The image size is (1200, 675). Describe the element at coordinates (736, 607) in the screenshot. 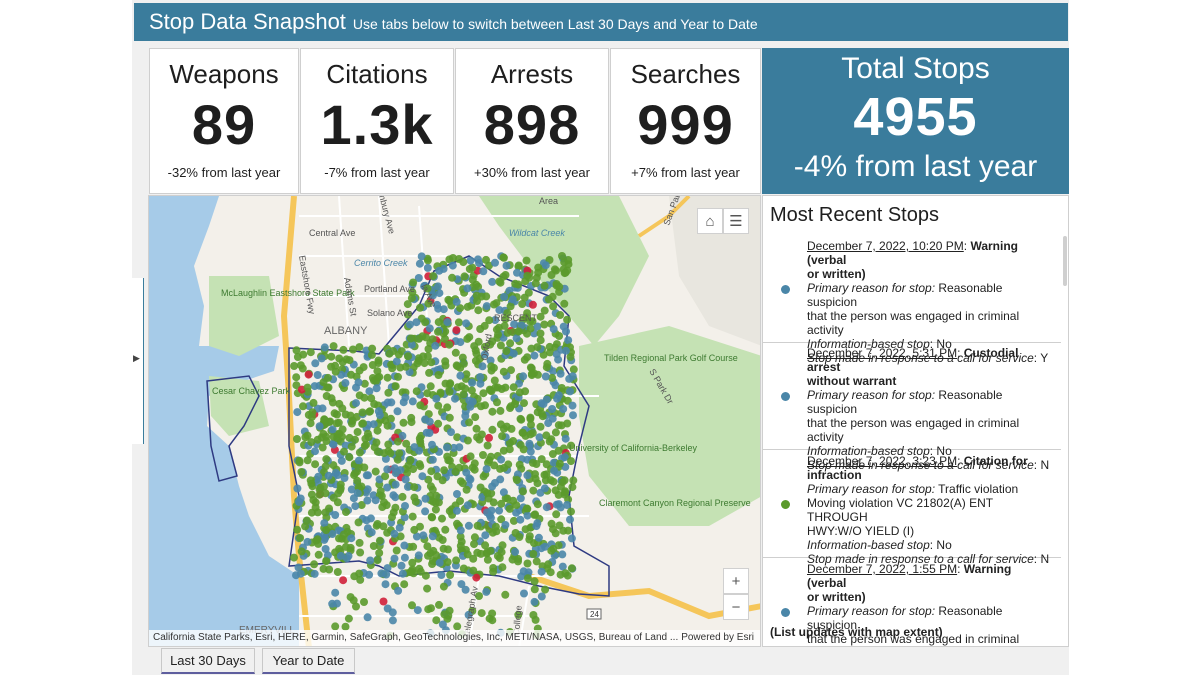

I see `zoom-out-button: −` at that location.